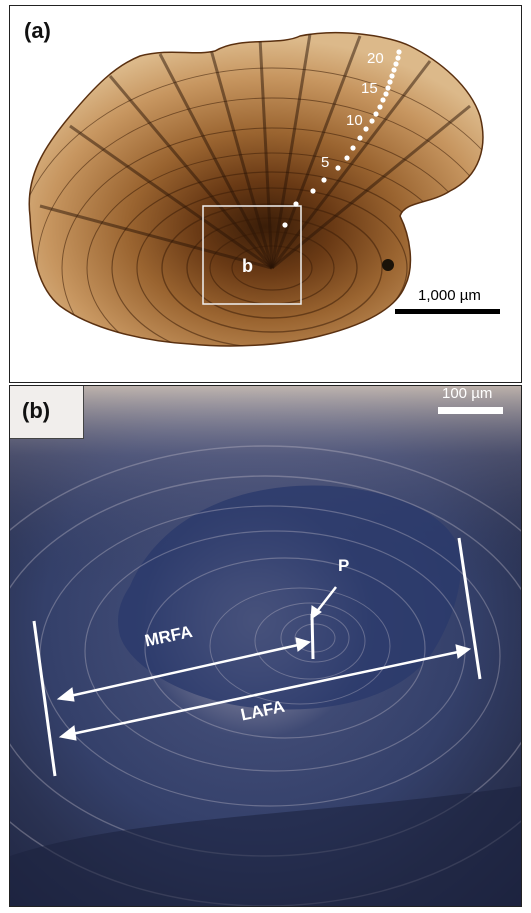  What do you see at coordinates (447, 311) in the screenshot?
I see `scale-bar-a` at bounding box center [447, 311].